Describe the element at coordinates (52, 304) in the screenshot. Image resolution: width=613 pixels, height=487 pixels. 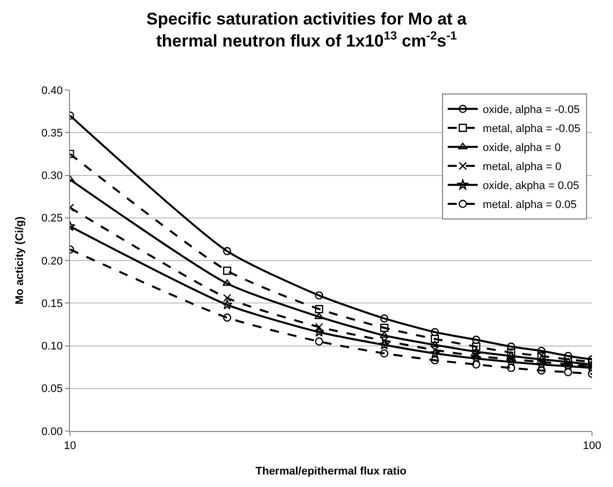
I see `y-tick-label: 0.15` at that location.